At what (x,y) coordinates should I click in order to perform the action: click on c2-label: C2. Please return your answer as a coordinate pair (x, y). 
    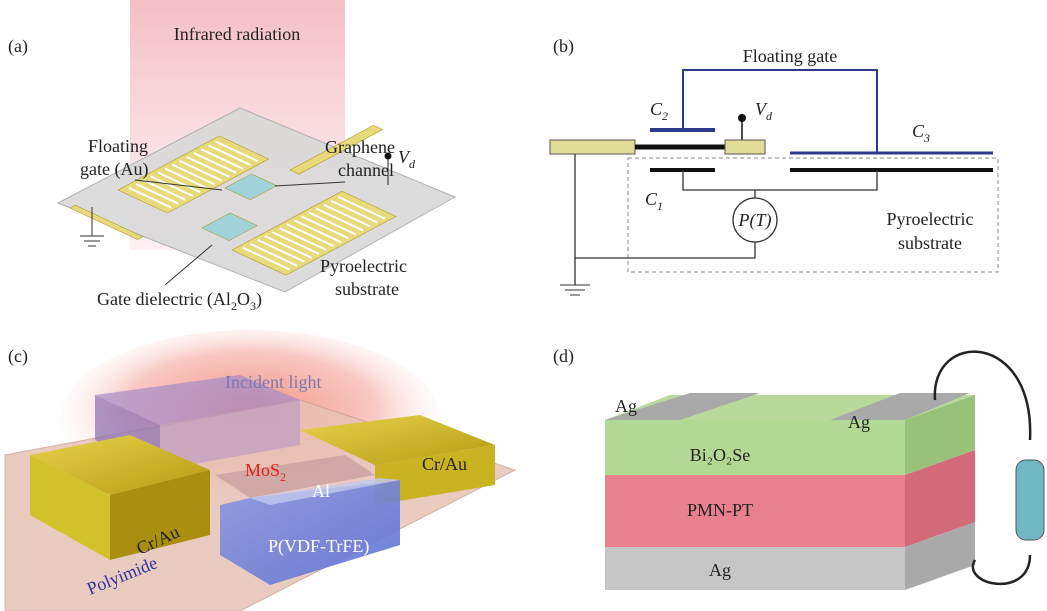
    Looking at the image, I should click on (659, 111).